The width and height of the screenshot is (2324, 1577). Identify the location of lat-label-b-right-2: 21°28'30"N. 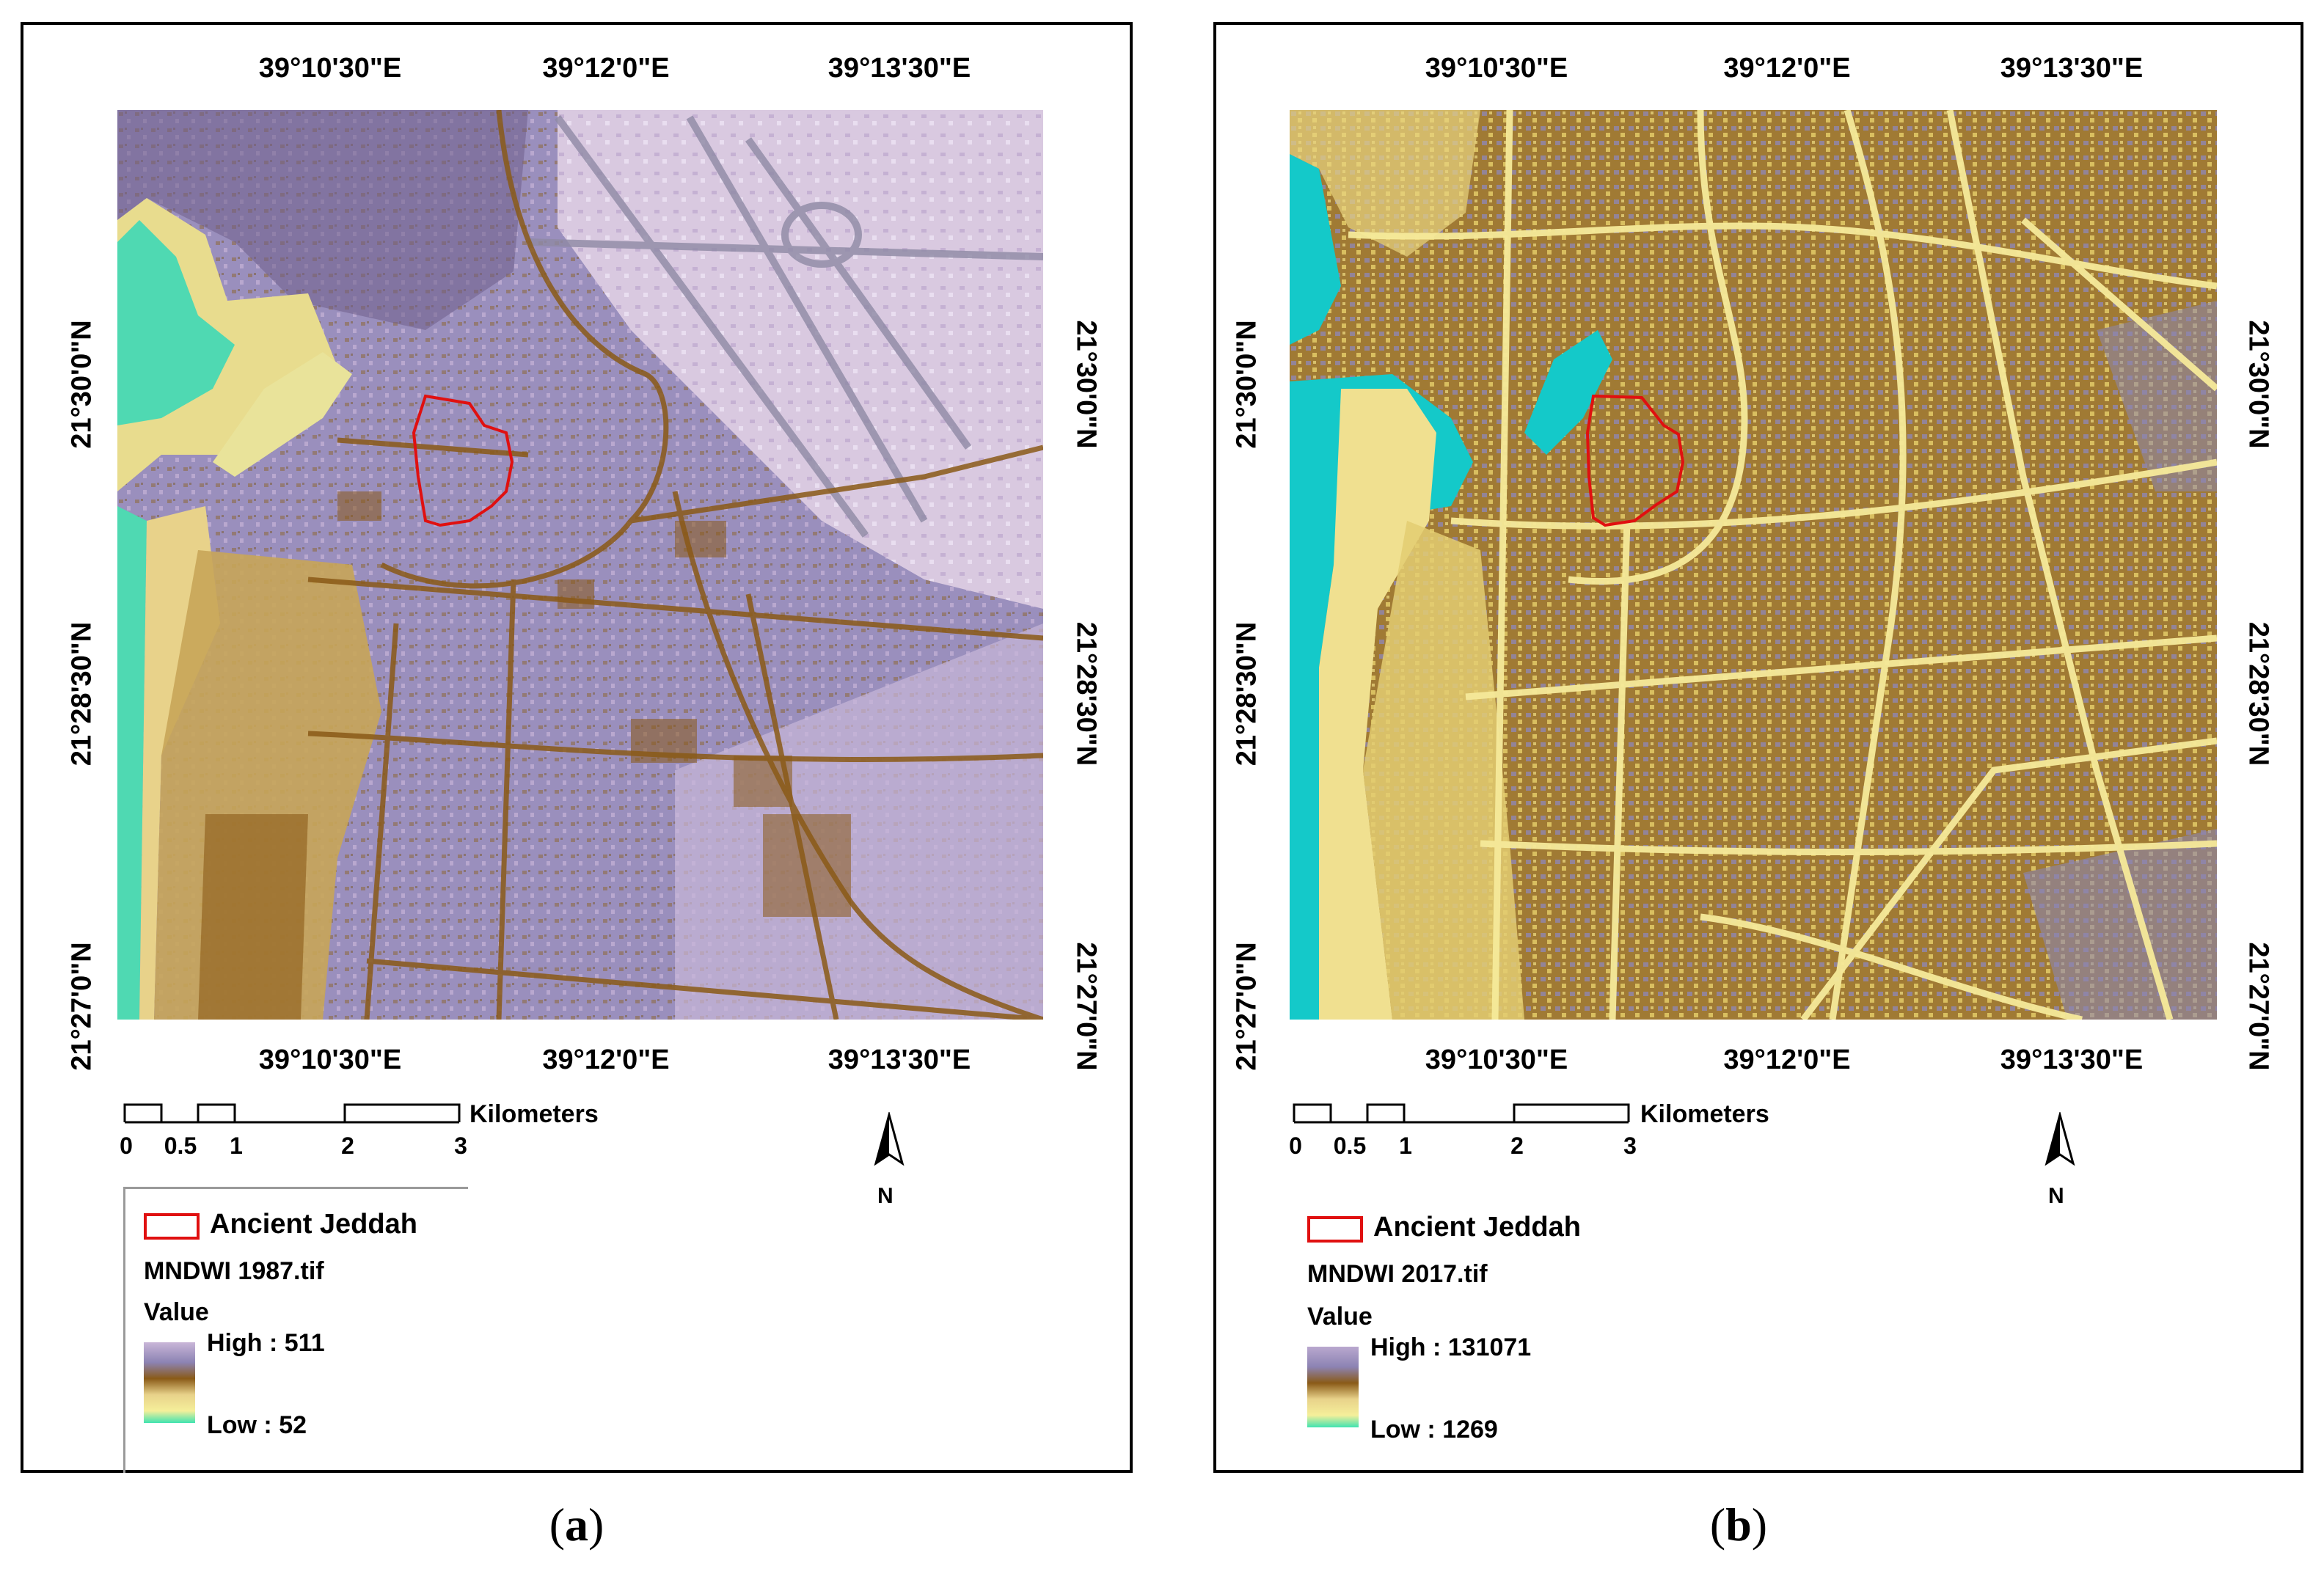
(2258, 694).